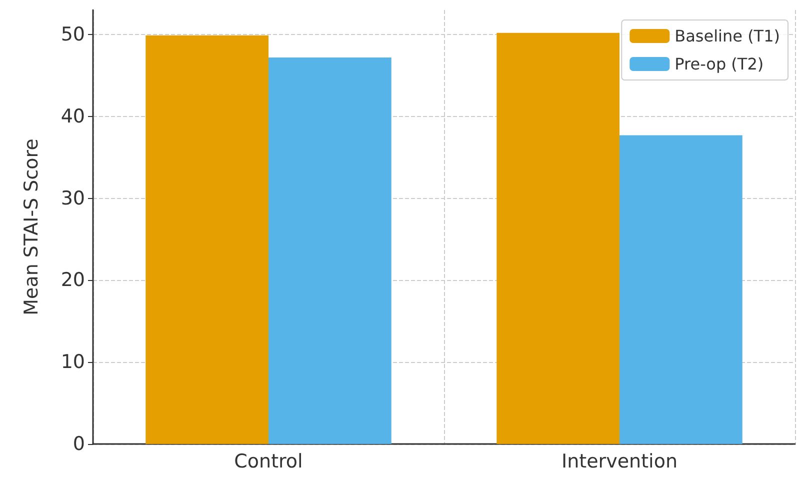 This screenshot has height=486, width=800. What do you see at coordinates (72, 280) in the screenshot?
I see `y-tick-label: 20` at bounding box center [72, 280].